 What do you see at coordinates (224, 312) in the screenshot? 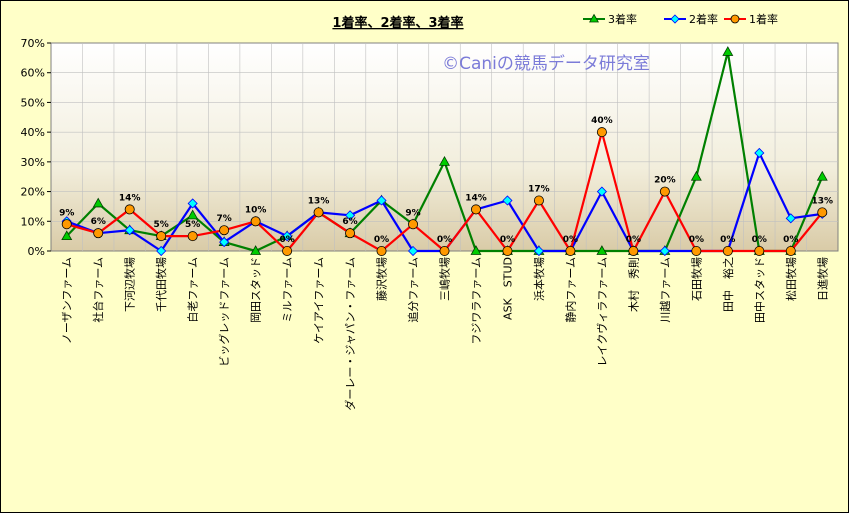
I see `x-category-label: ビッグレッドファーム` at bounding box center [224, 312].